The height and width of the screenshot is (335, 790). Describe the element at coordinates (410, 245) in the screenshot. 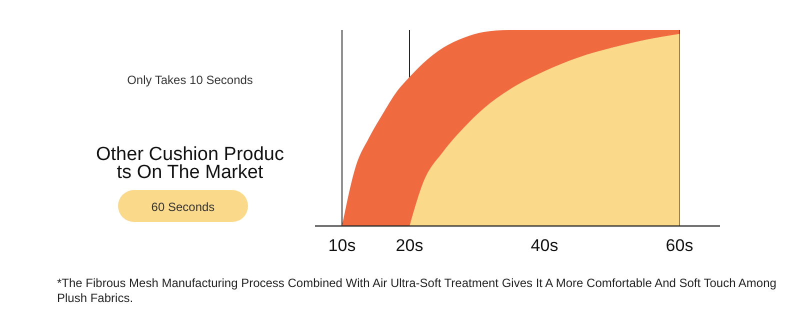

I see `x-tick-label: 20s` at that location.